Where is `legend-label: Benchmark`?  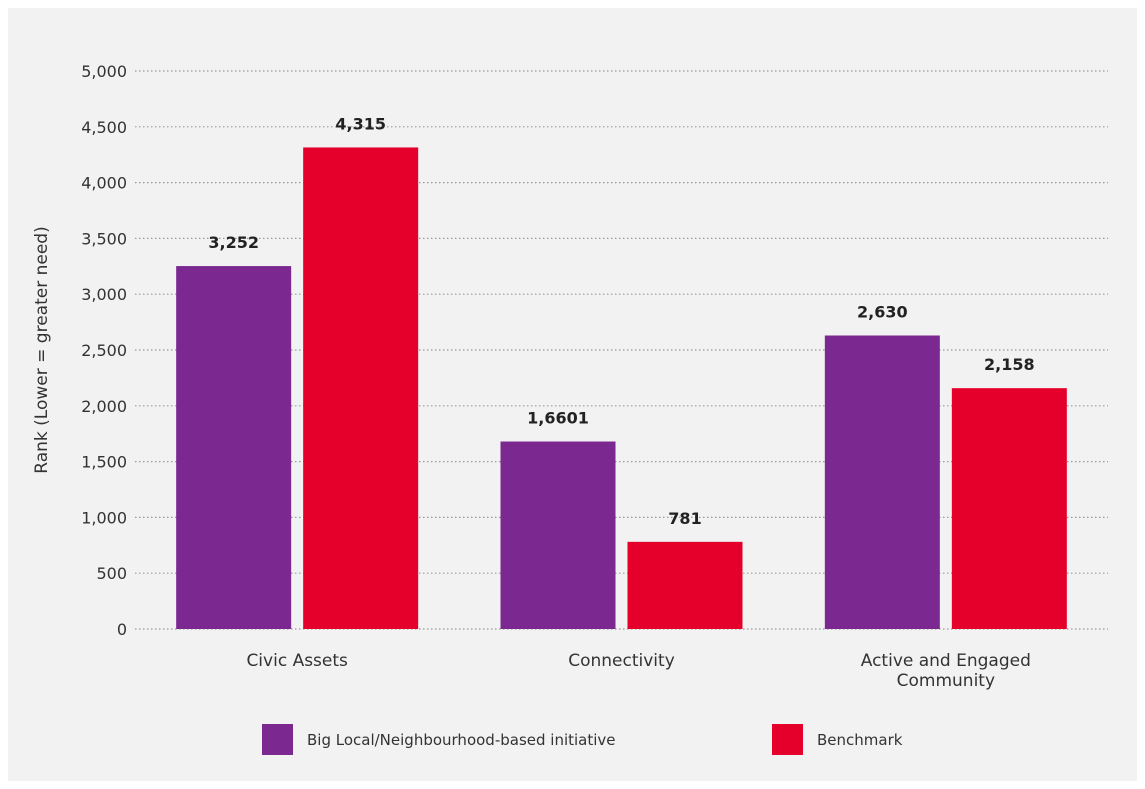 legend-label: Benchmark is located at coordinates (860, 740).